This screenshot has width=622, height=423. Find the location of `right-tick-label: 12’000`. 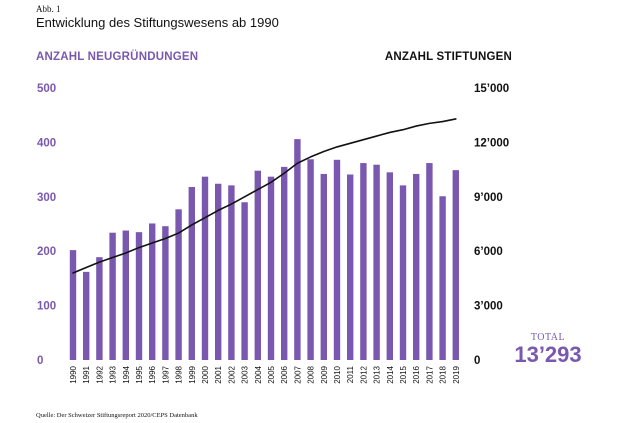

right-tick-label: 12’000 is located at coordinates (491, 143).